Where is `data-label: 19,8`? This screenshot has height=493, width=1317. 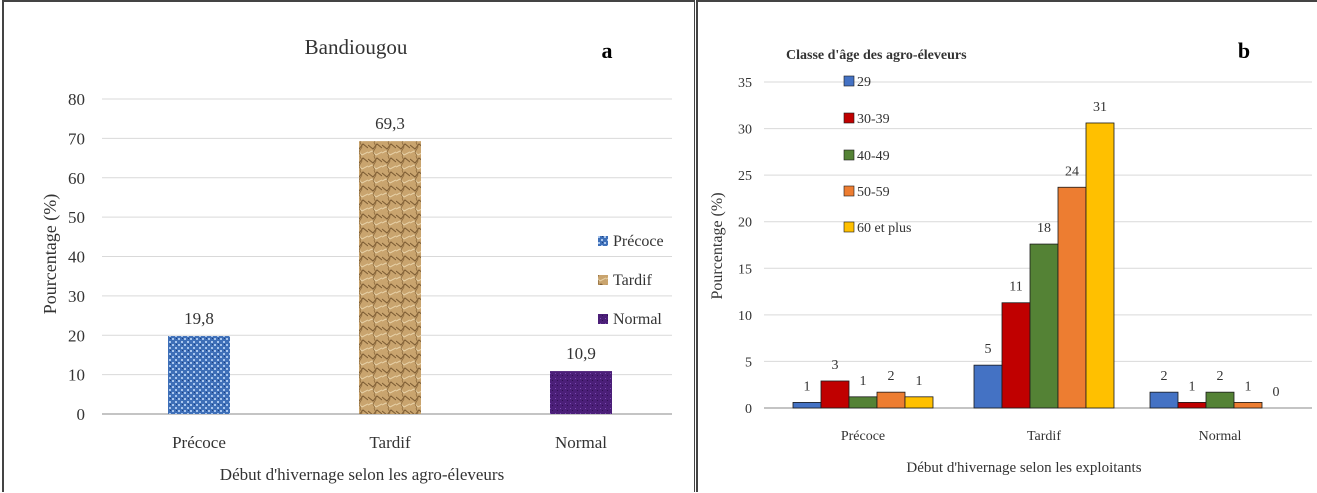 data-label: 19,8 is located at coordinates (199, 318).